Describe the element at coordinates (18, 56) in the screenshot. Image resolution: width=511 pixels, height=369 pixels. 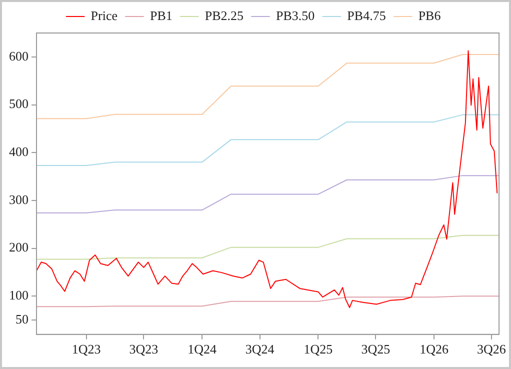
I see `y-tick-label: 600` at that location.